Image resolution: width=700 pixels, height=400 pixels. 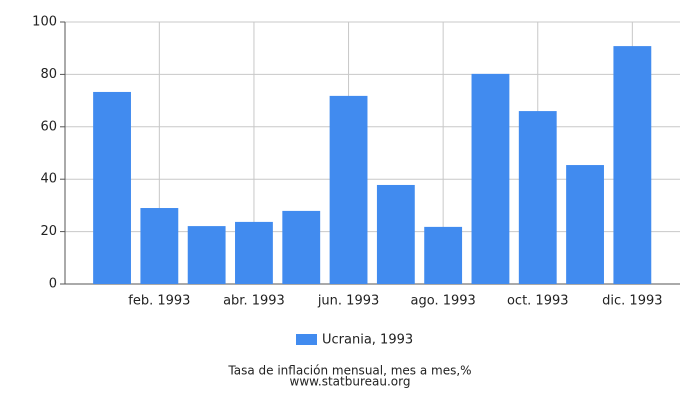 What do you see at coordinates (254, 301) in the screenshot?
I see `x-tick-label: abr. 1993` at bounding box center [254, 301].